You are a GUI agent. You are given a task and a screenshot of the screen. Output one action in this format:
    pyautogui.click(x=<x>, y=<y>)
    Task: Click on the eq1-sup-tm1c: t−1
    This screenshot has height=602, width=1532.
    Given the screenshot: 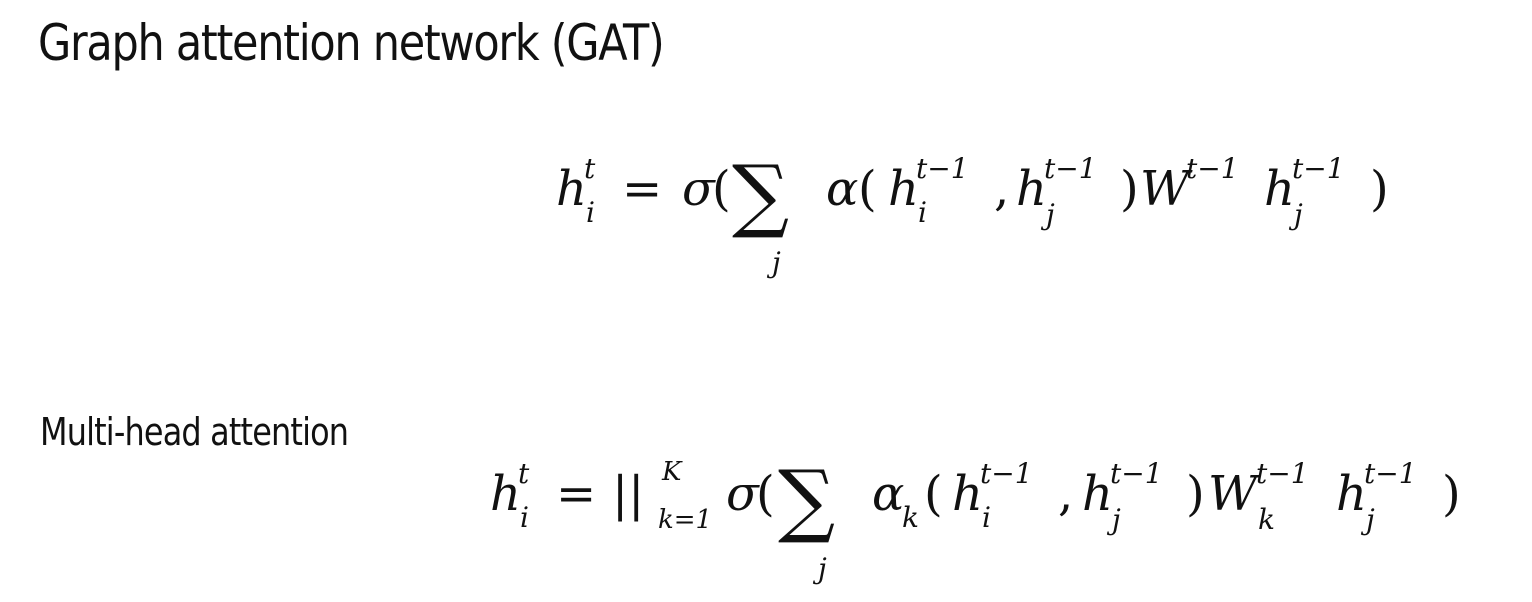 What is the action you would take?
    pyautogui.click(x=1212, y=168)
    